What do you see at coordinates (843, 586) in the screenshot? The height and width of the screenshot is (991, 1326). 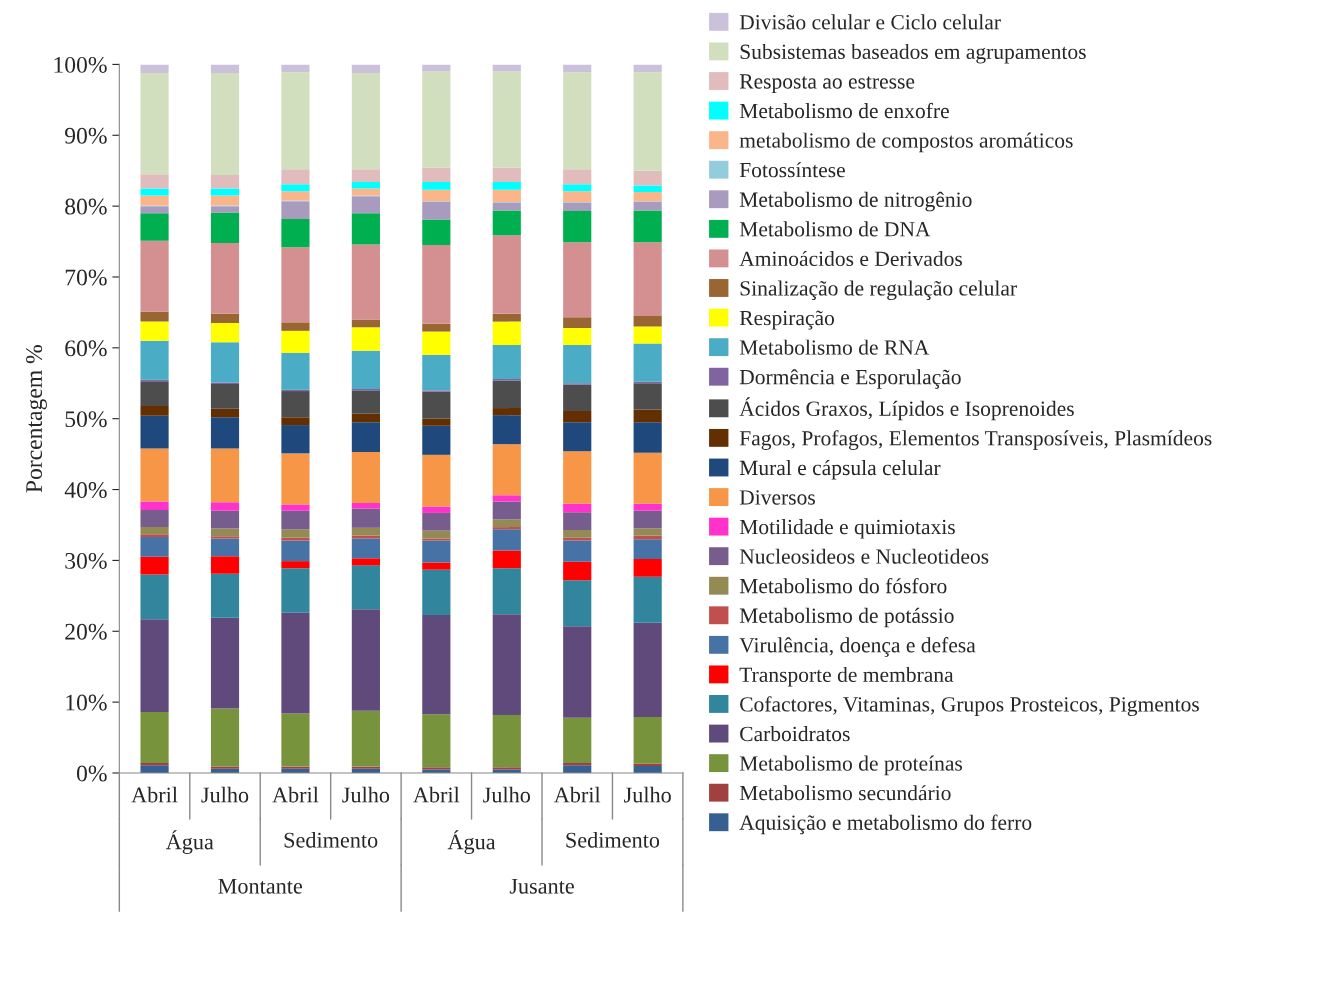 I see `legend-label: Metabolismo do fósforo` at bounding box center [843, 586].